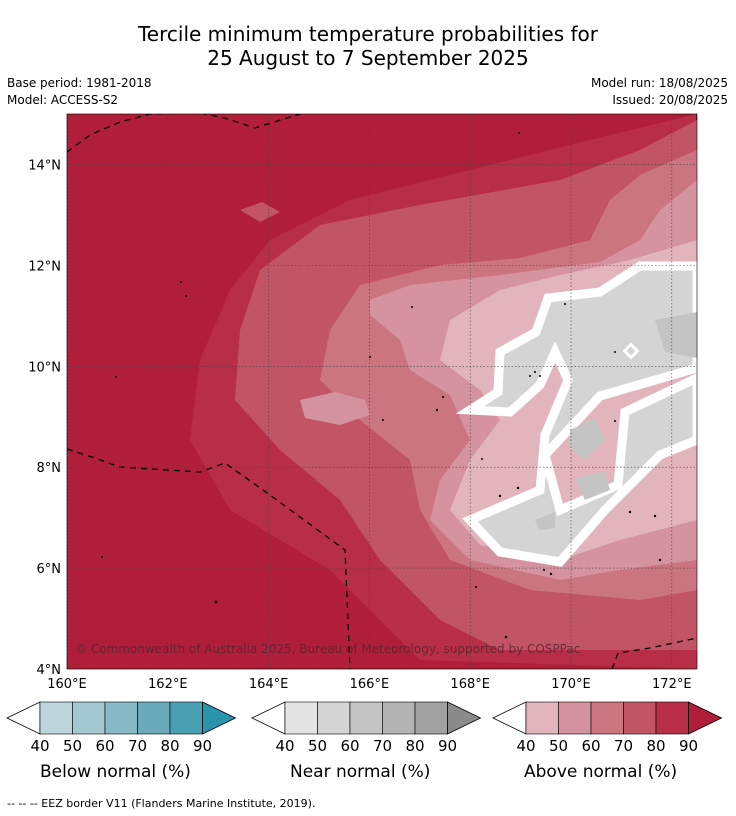 The height and width of the screenshot is (816, 736). I want to click on latitude-tick-label: 14°N, so click(44, 165).